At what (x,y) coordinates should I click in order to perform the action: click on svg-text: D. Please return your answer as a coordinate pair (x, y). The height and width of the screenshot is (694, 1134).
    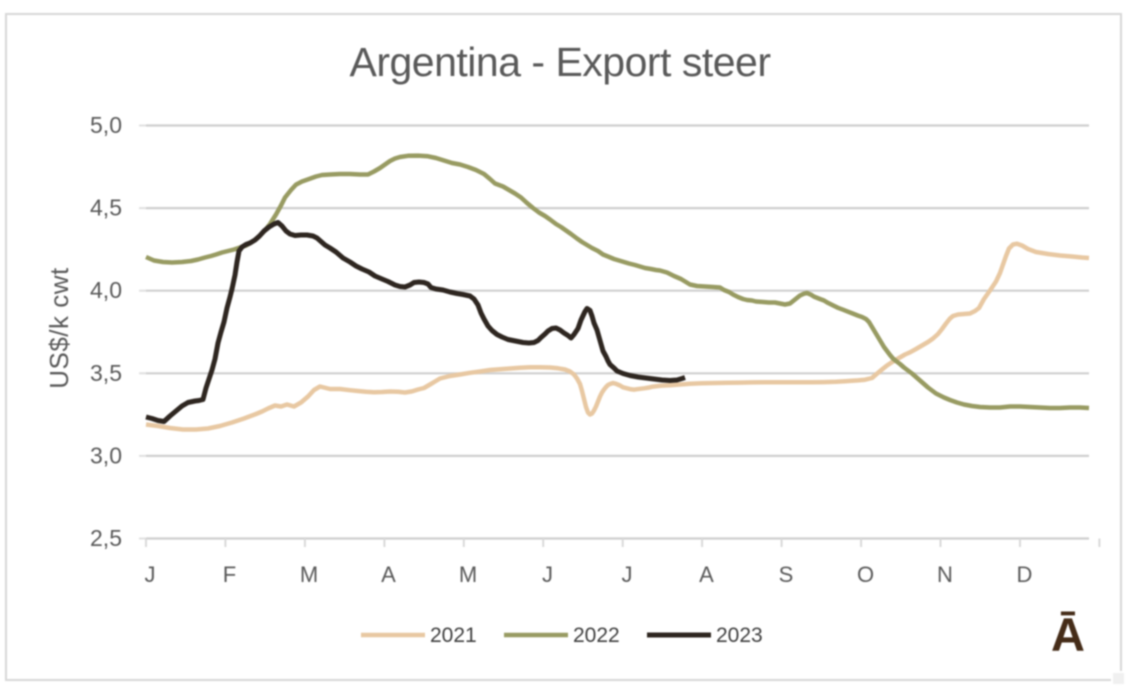
    Looking at the image, I should click on (1025, 574).